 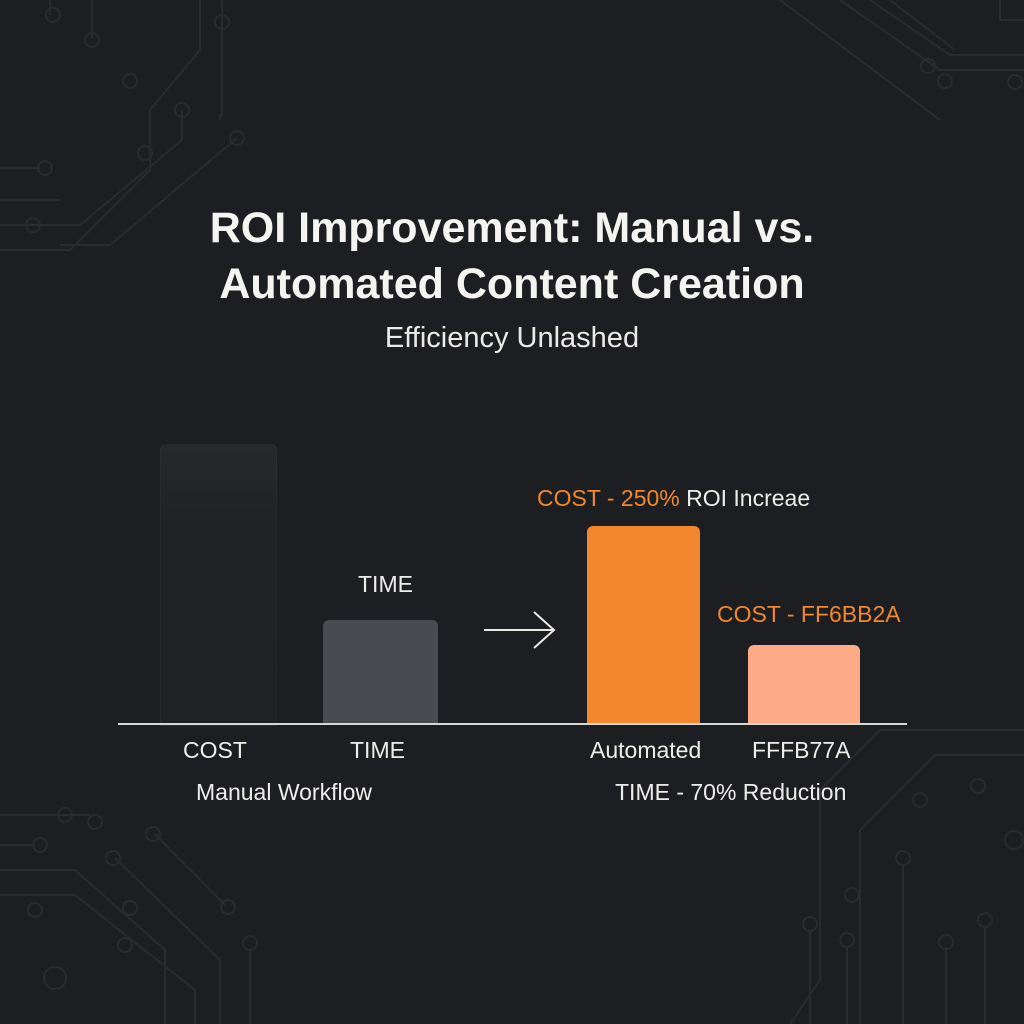 I want to click on chart-title-line-2: Automated Content Creation, so click(x=512, y=284).